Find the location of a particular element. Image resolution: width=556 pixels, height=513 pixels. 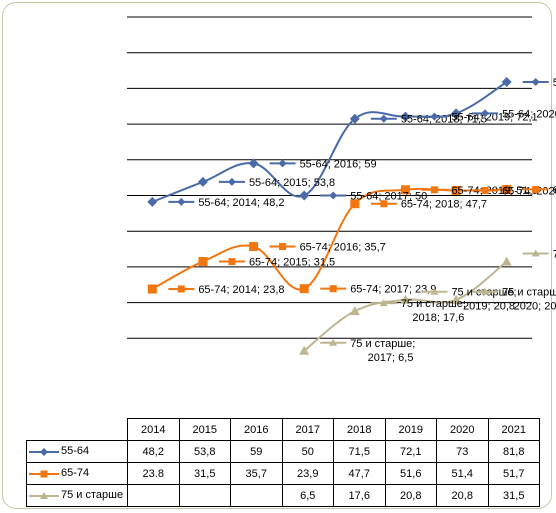

table-row-series-3: 75 и старше 6,5 17,6 20,8 20,8 31,5 is located at coordinates (283, 495).